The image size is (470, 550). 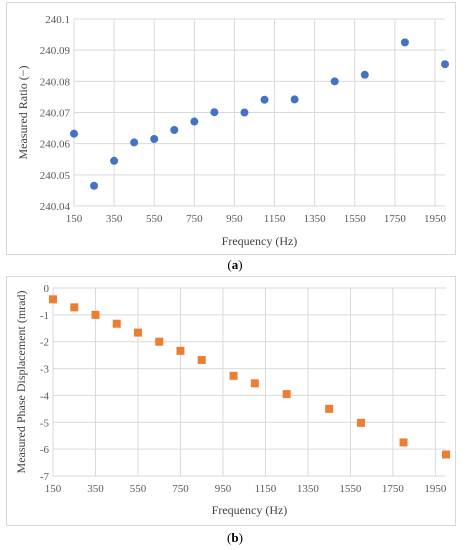 I want to click on chart-a-xtick-label: 1150, so click(x=275, y=219).